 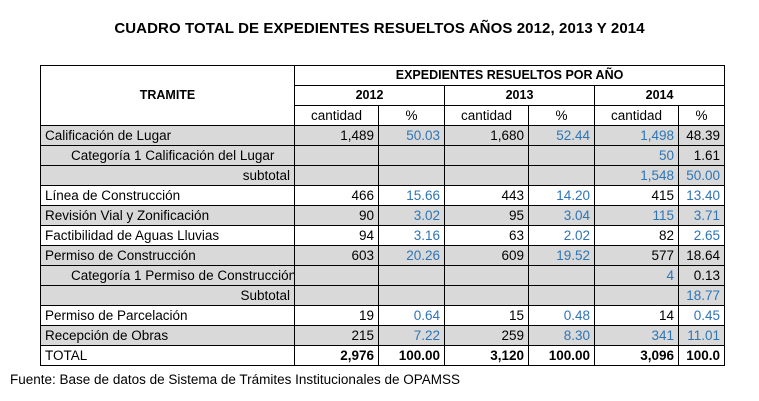 What do you see at coordinates (336, 315) in the screenshot?
I see `cell-cantidad-2012: 19` at bounding box center [336, 315].